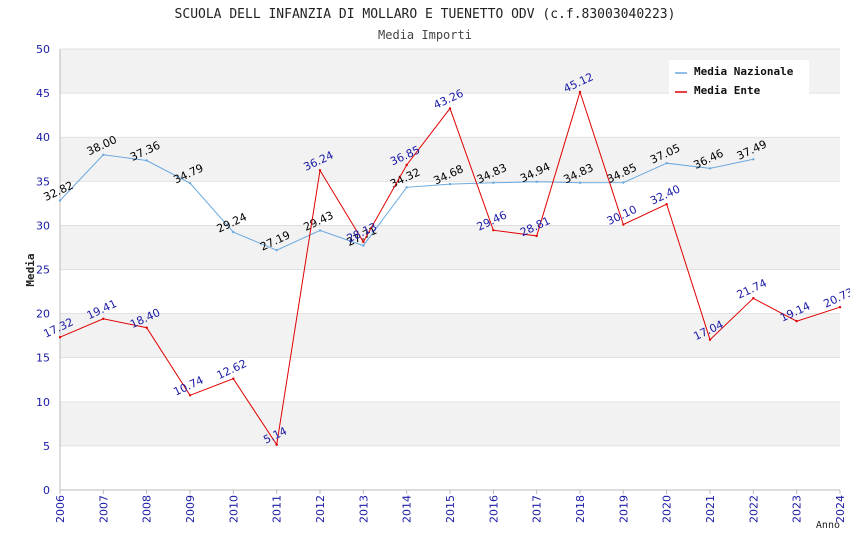  I want to click on legend-box, so click(739, 79).